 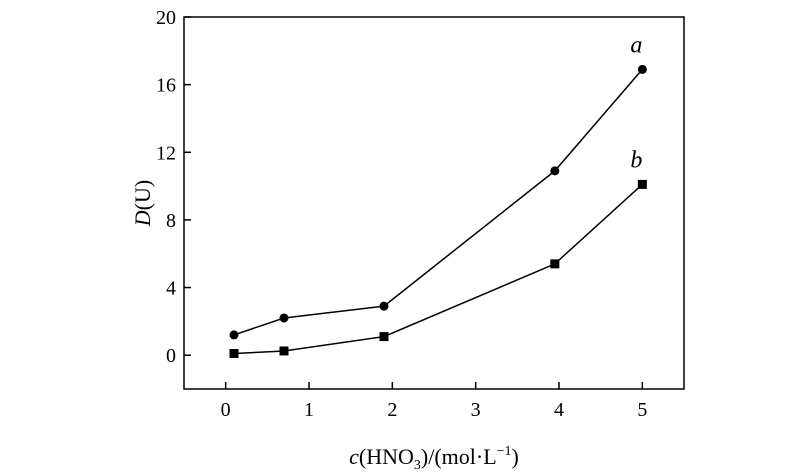 What do you see at coordinates (171, 356) in the screenshot?
I see `y-tick-label-0: 0` at bounding box center [171, 356].